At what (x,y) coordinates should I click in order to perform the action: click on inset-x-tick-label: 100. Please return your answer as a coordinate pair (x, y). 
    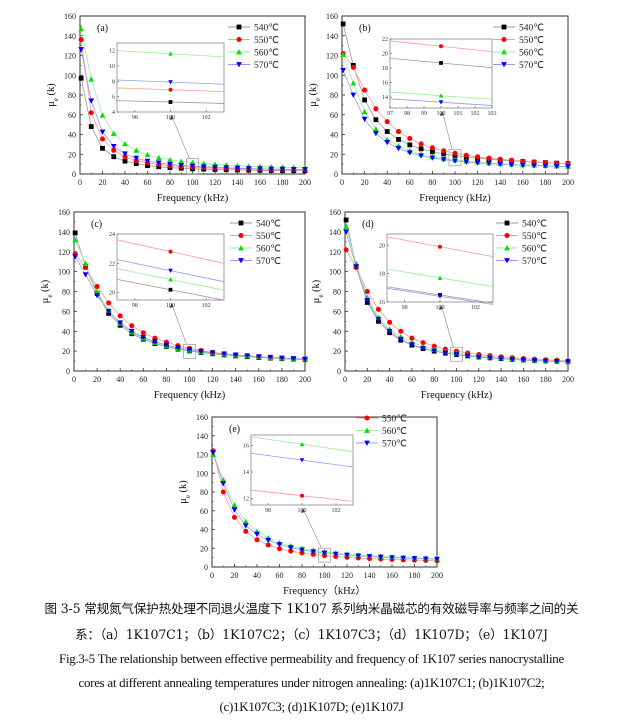
    Looking at the image, I should click on (170, 306).